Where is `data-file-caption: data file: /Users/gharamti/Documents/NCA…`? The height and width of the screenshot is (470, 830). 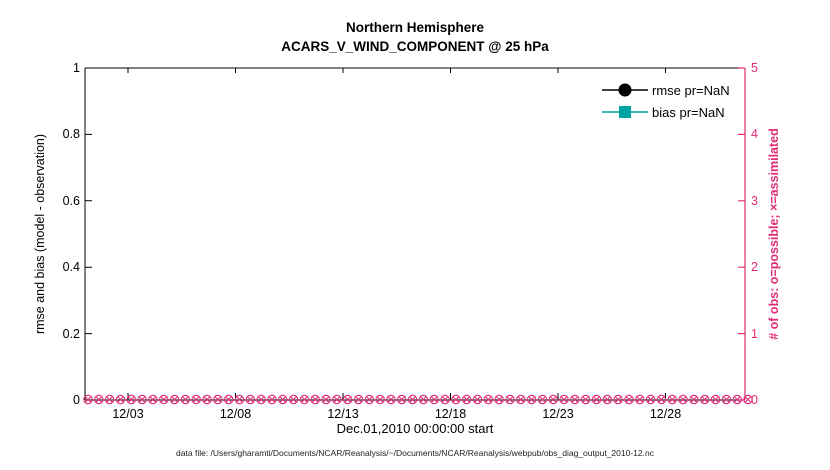
data-file-caption: data file: /Users/gharamti/Documents/NCA… is located at coordinates (415, 453).